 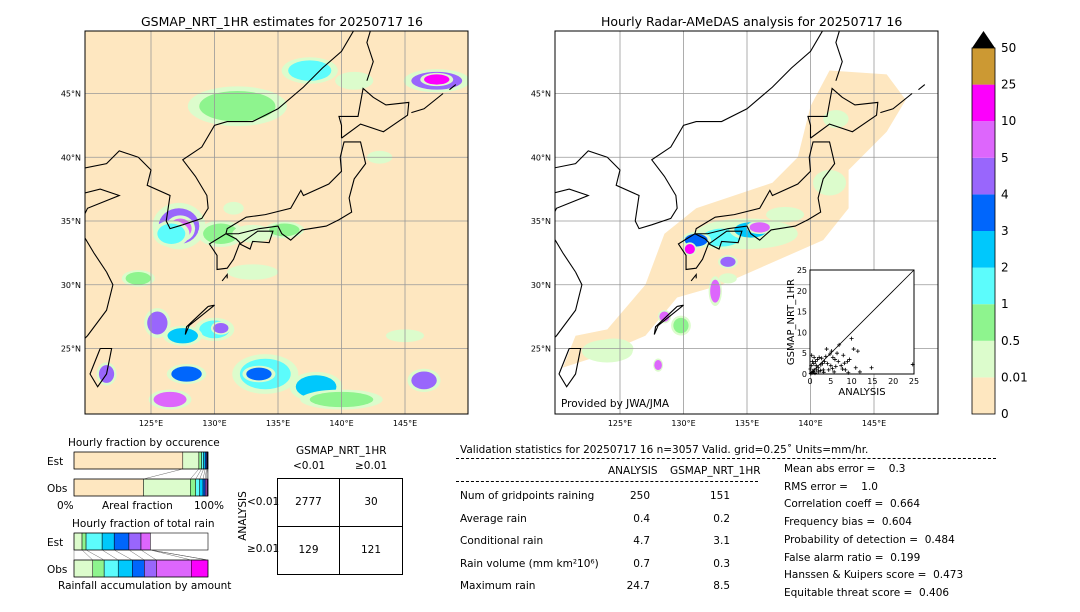 What do you see at coordinates (541, 157) in the screenshot?
I see `lat-tick-label: 40°N` at bounding box center [541, 157].